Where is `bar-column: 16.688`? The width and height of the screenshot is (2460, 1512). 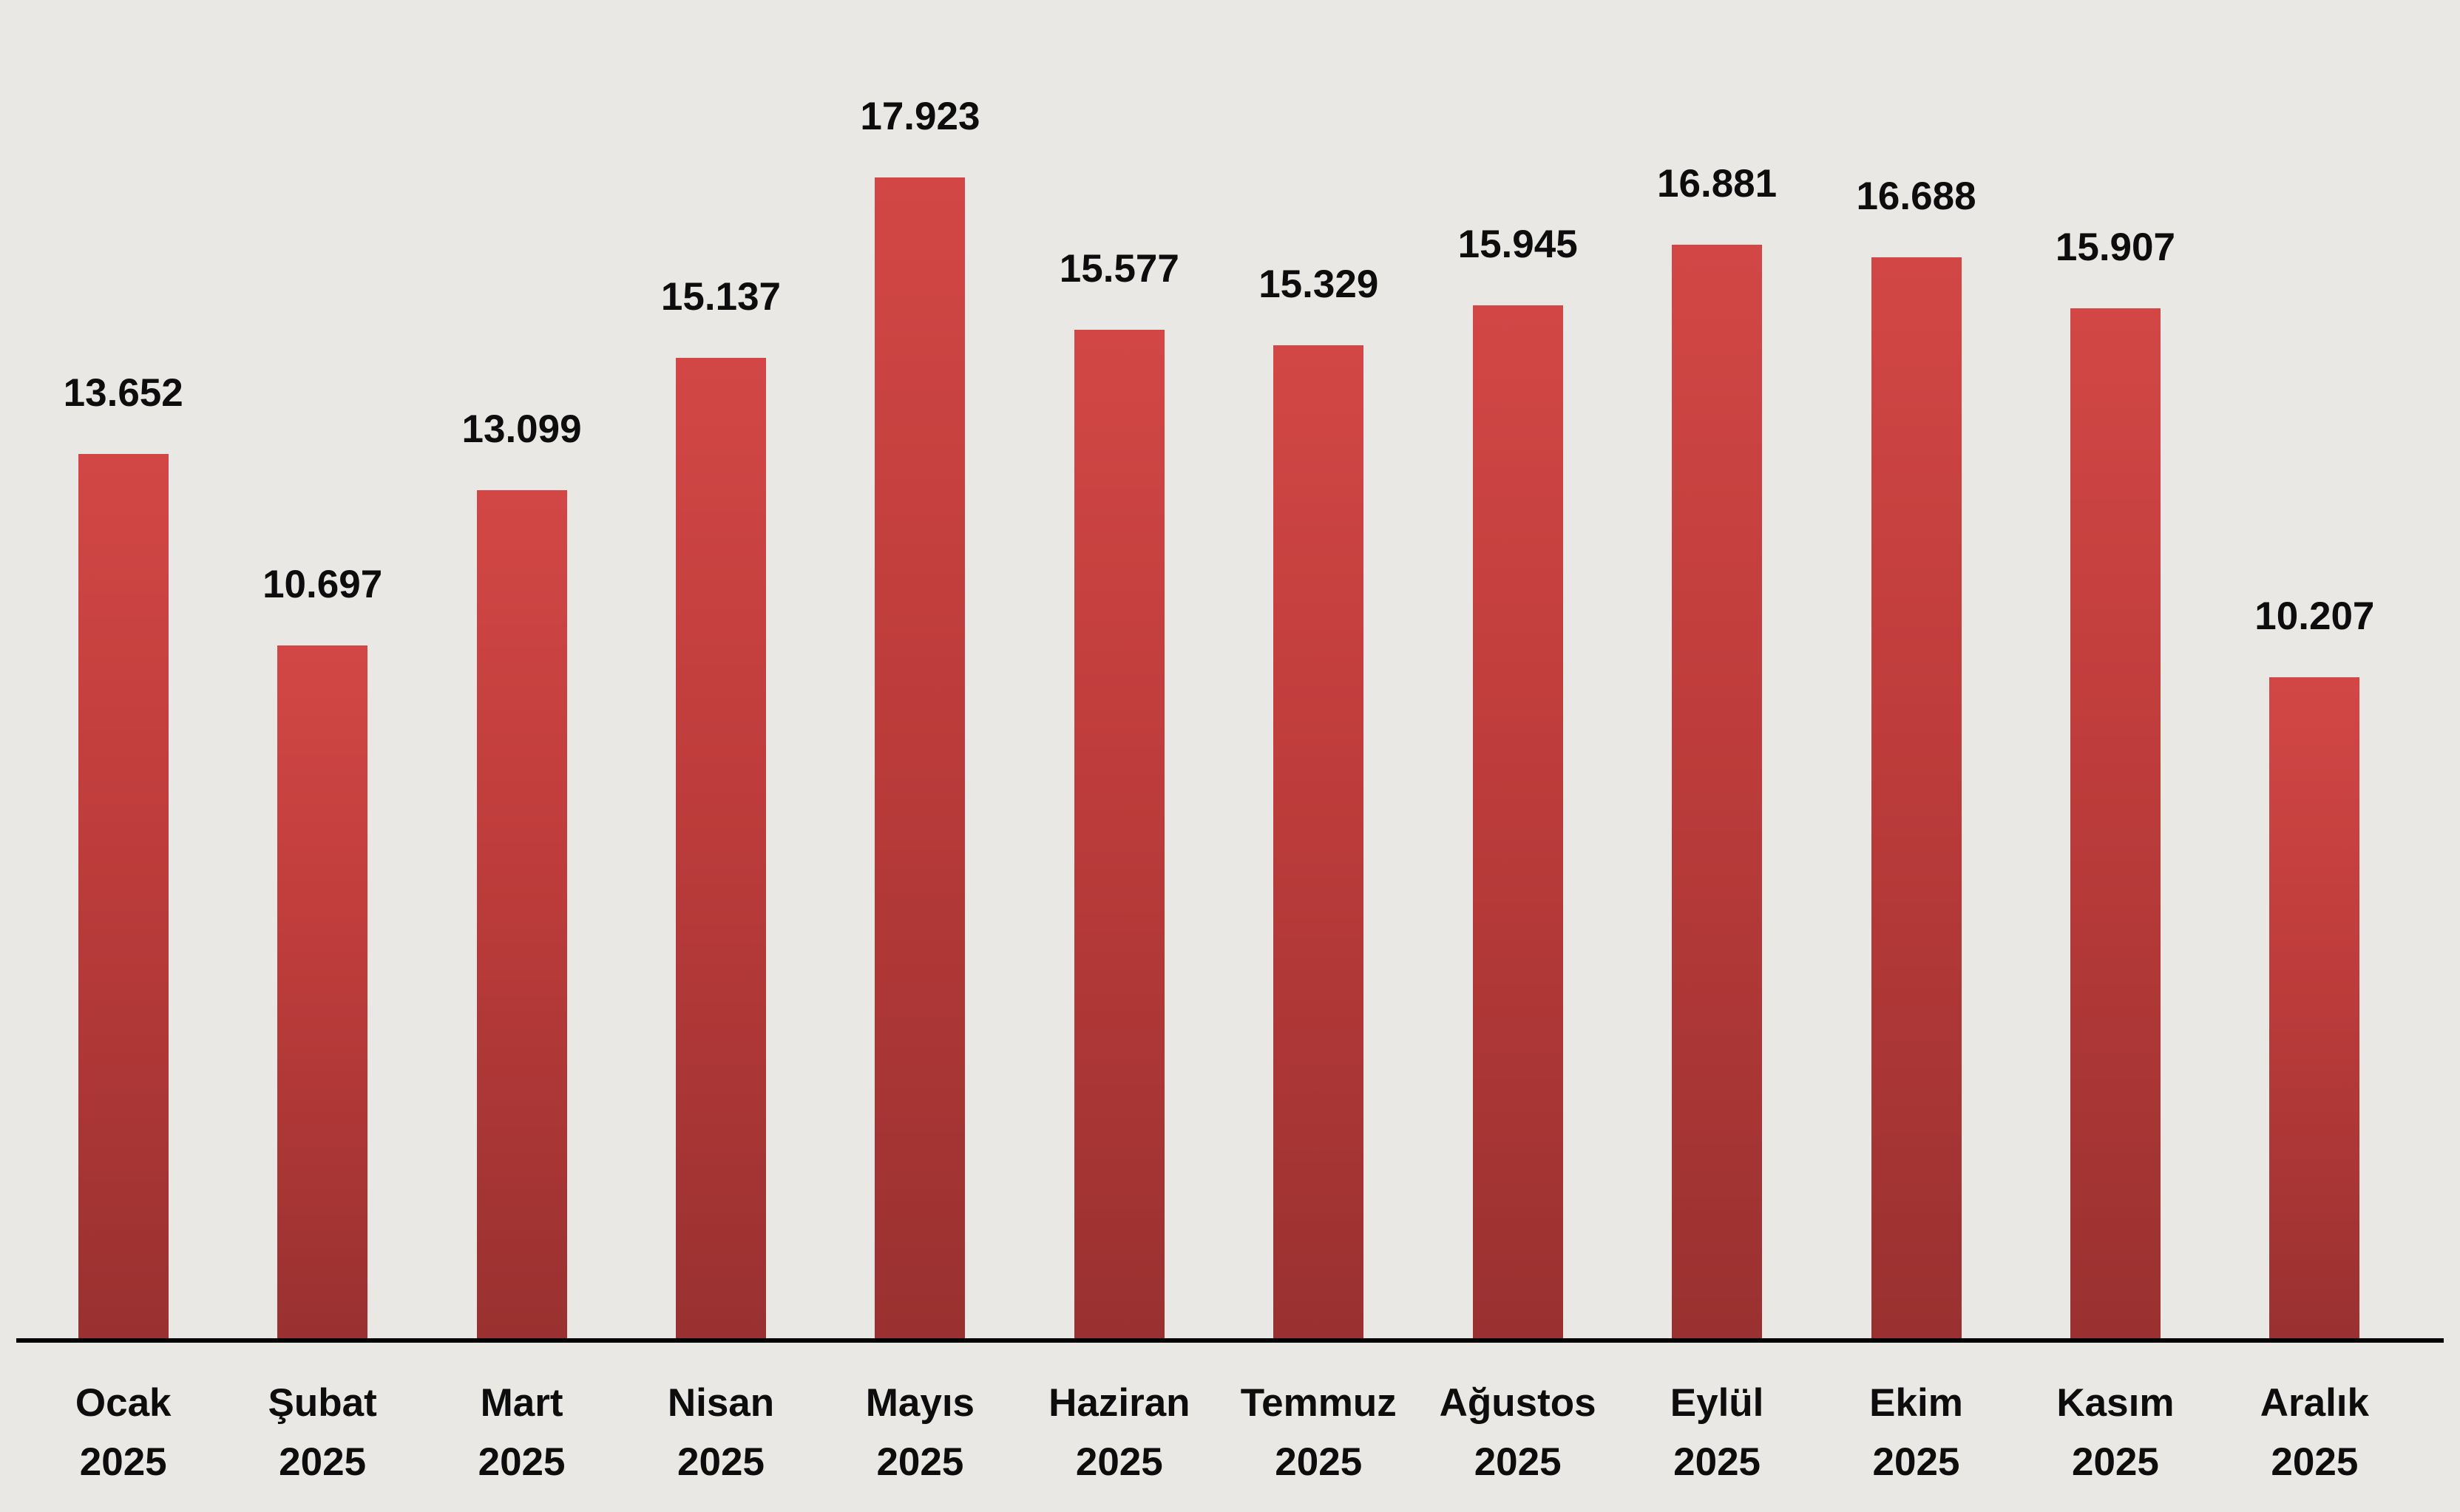
bar-column: 16.688 is located at coordinates (1917, 669).